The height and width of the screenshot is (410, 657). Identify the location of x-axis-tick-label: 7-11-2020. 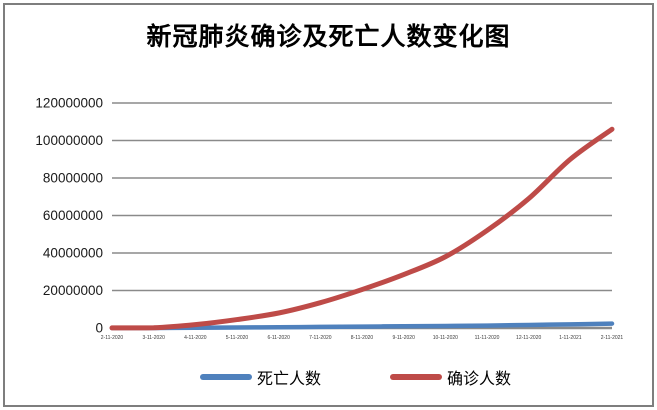
(320, 338).